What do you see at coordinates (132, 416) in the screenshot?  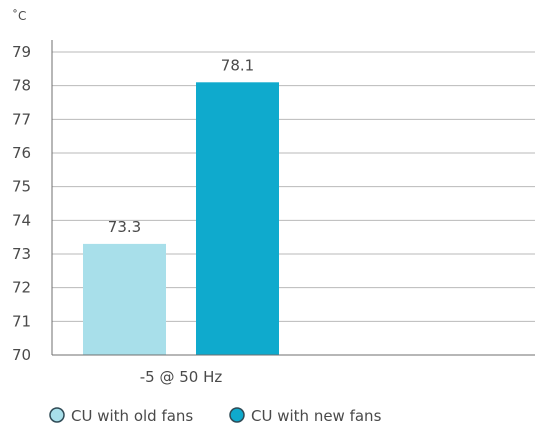 I see `legend-label: CU with old fans` at bounding box center [132, 416].